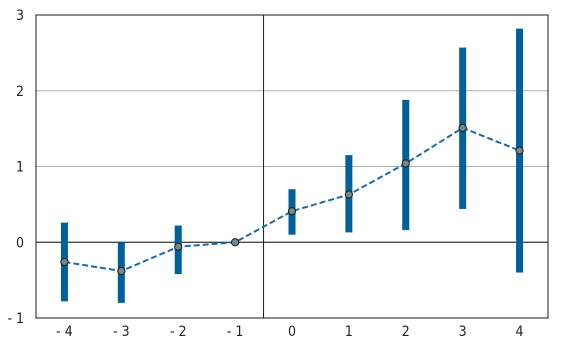 This screenshot has height=347, width=561. What do you see at coordinates (20, 16) in the screenshot?
I see `y-tick-label: 3` at bounding box center [20, 16].